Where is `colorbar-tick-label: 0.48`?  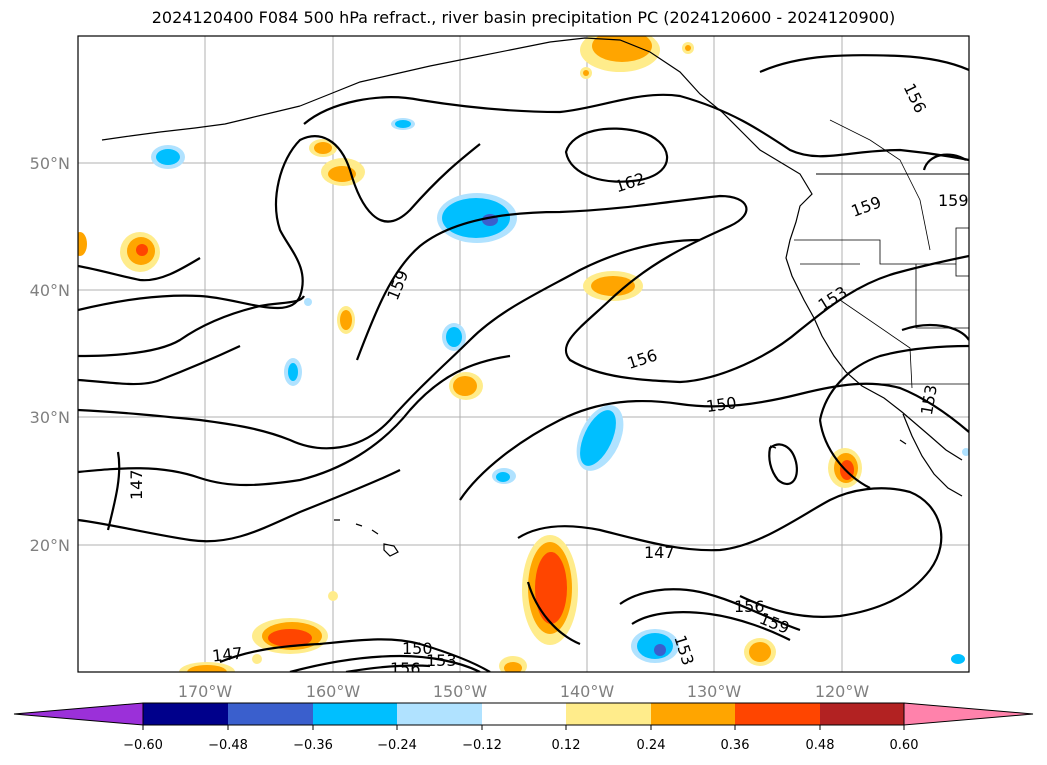
colorbar-tick-label: 0.48 is located at coordinates (820, 745).